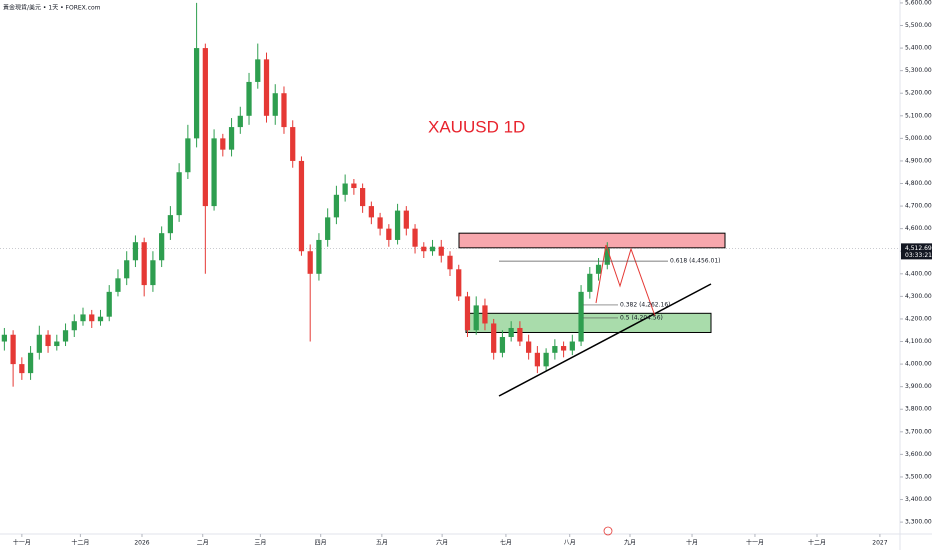  Describe the element at coordinates (692, 543) in the screenshot. I see `x-tick-label: 十月` at that location.